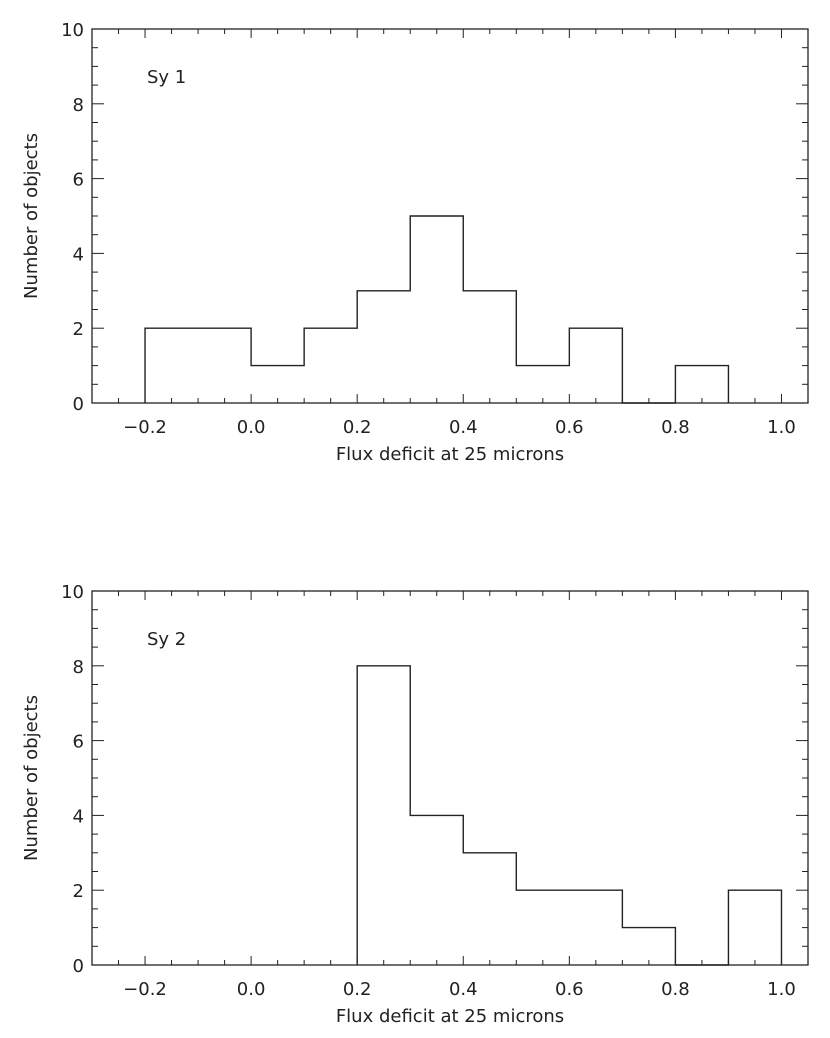  I want to click on panel-label: Sy 2, so click(166, 639).